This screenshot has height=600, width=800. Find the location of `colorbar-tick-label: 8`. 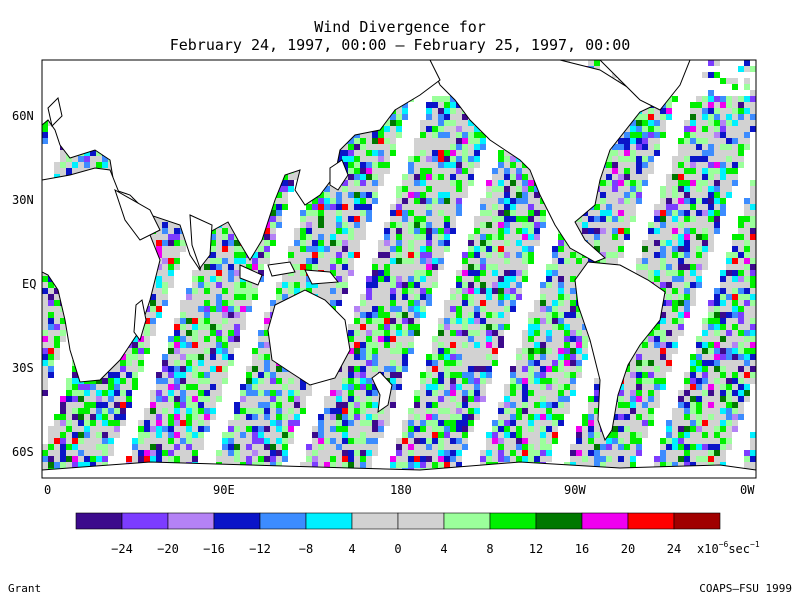

colorbar-tick-label: 8 is located at coordinates (489, 549).